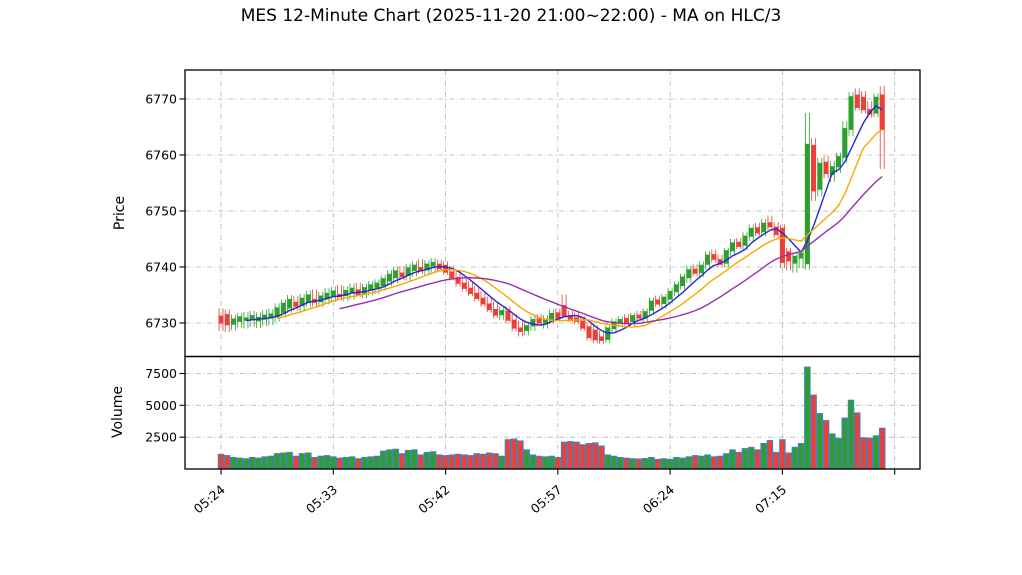  I want to click on volume-tick-label: 2500, so click(161, 437).